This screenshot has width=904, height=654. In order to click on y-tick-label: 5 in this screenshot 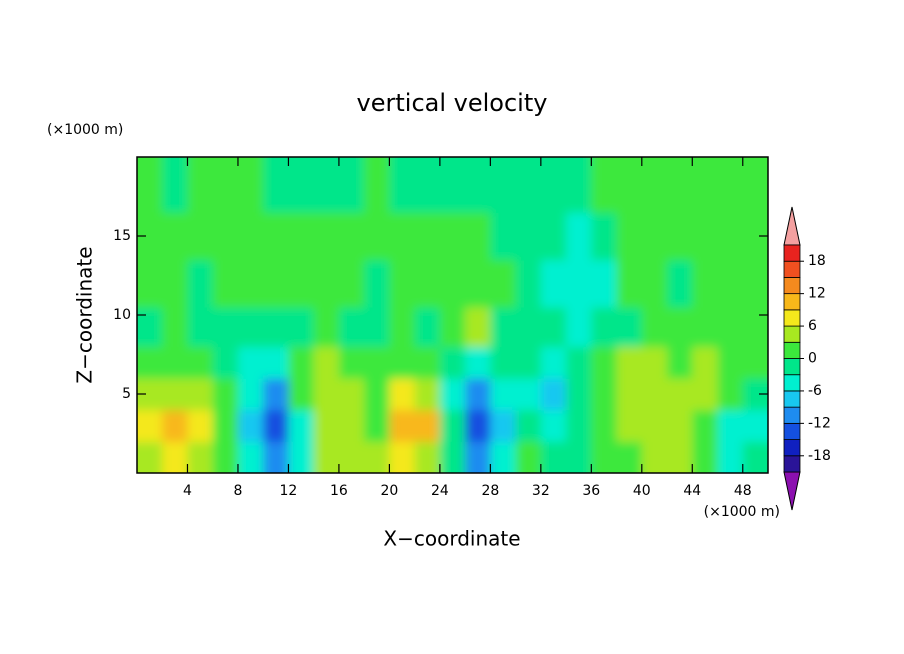, I will do `click(126, 394)`.